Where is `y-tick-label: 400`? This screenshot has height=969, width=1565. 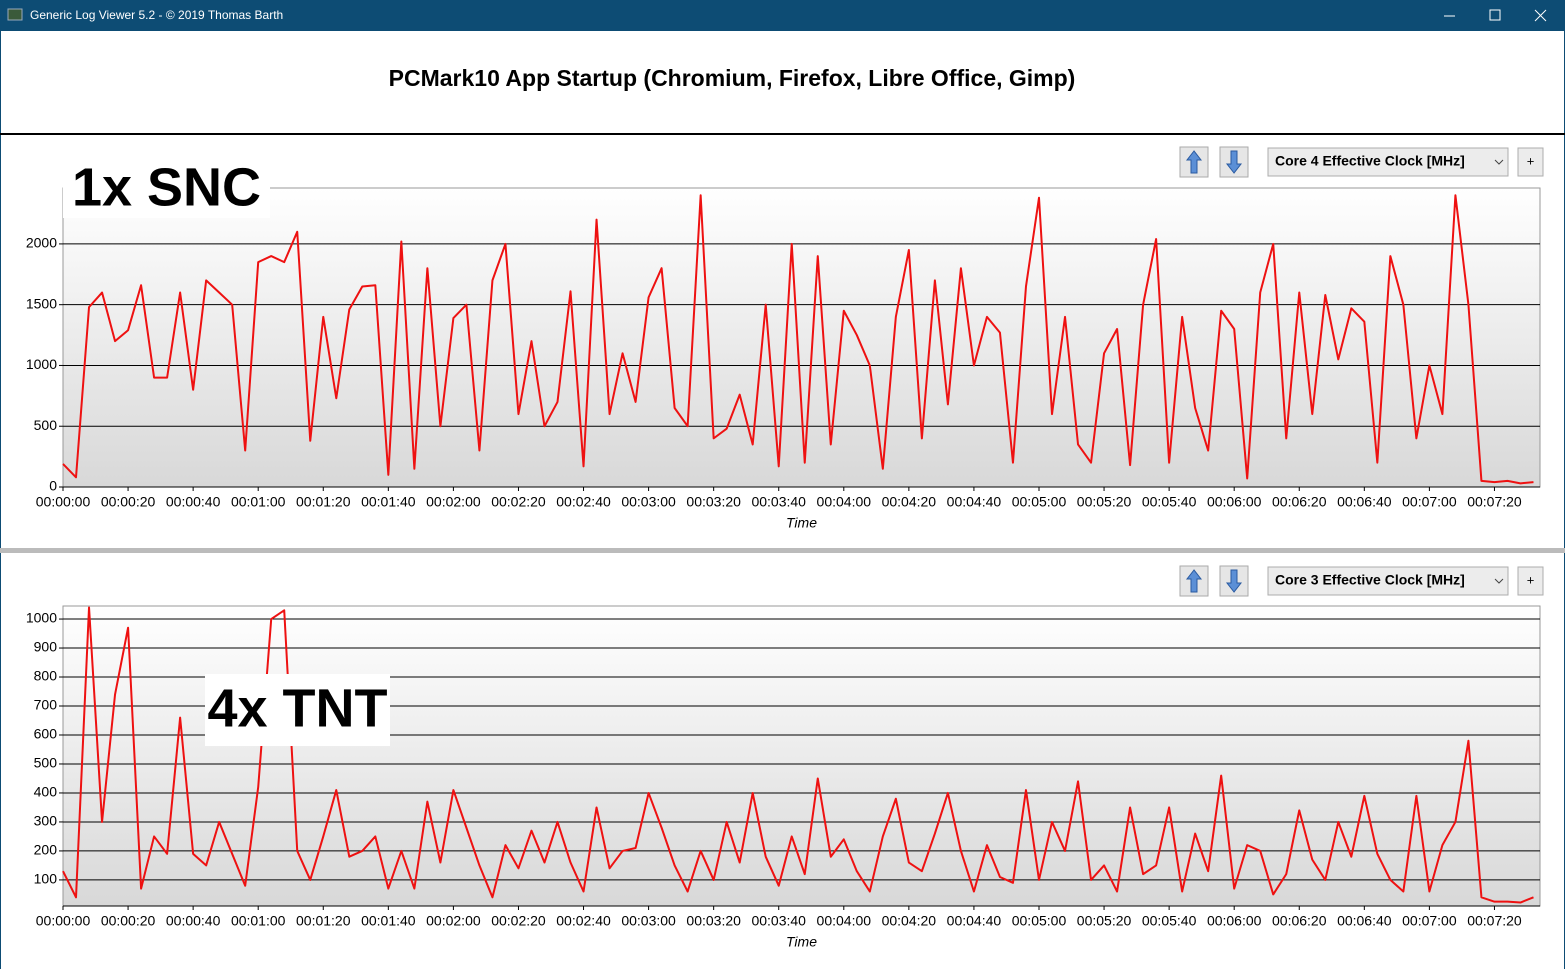
y-tick-label: 400 is located at coordinates (46, 792).